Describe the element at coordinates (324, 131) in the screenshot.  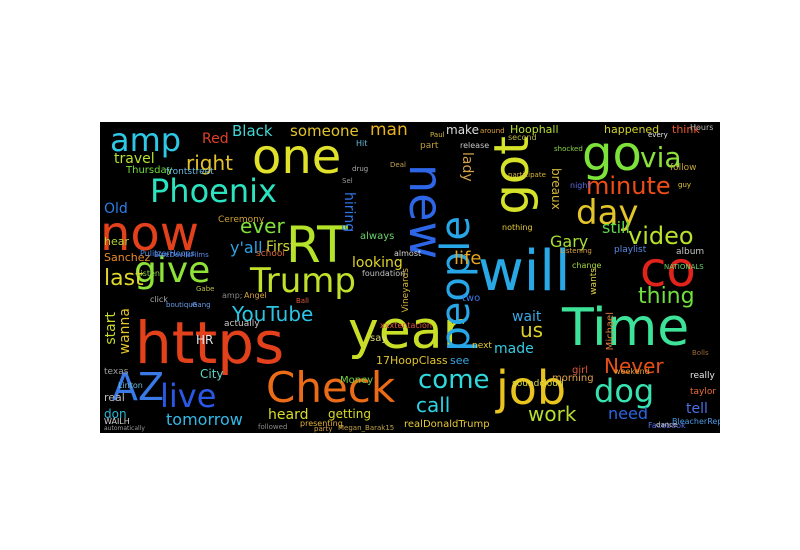
I see `word: someone` at that location.